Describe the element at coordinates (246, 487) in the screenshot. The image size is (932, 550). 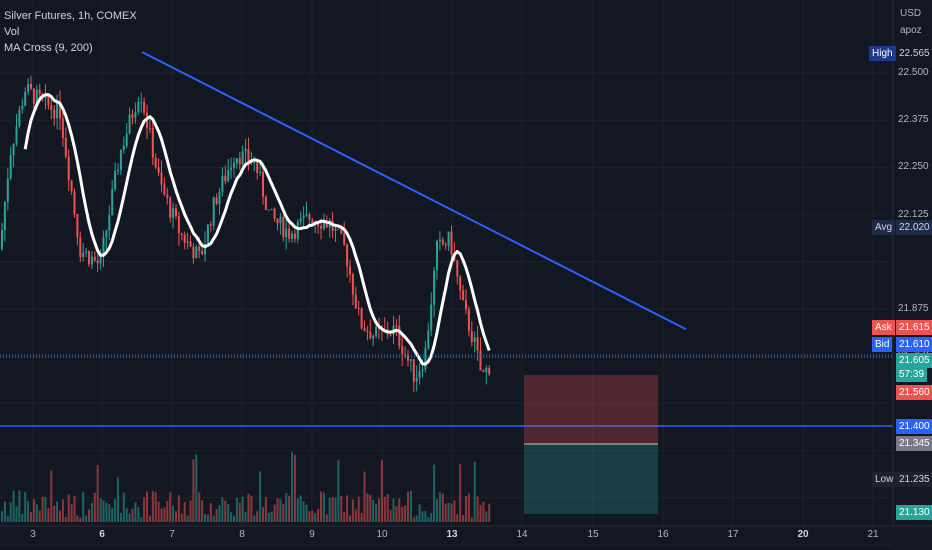
I see `volume-bars` at that location.